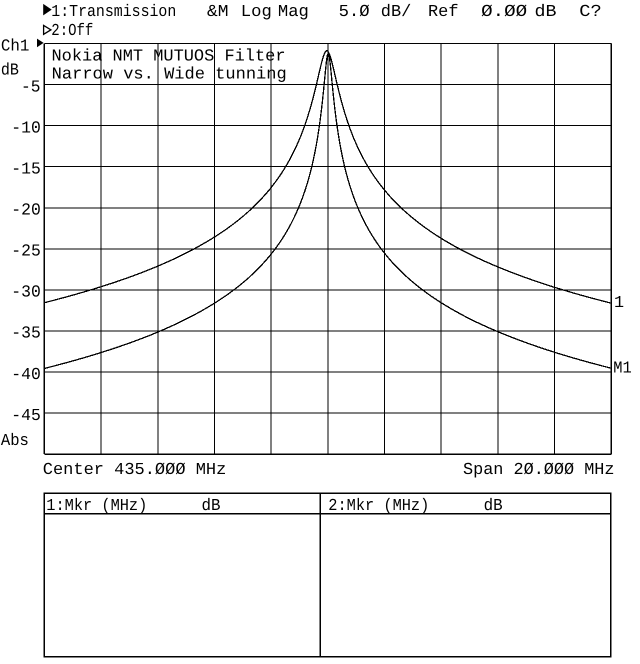 The image size is (640, 664). I want to click on svg-text: C?, so click(590, 12).